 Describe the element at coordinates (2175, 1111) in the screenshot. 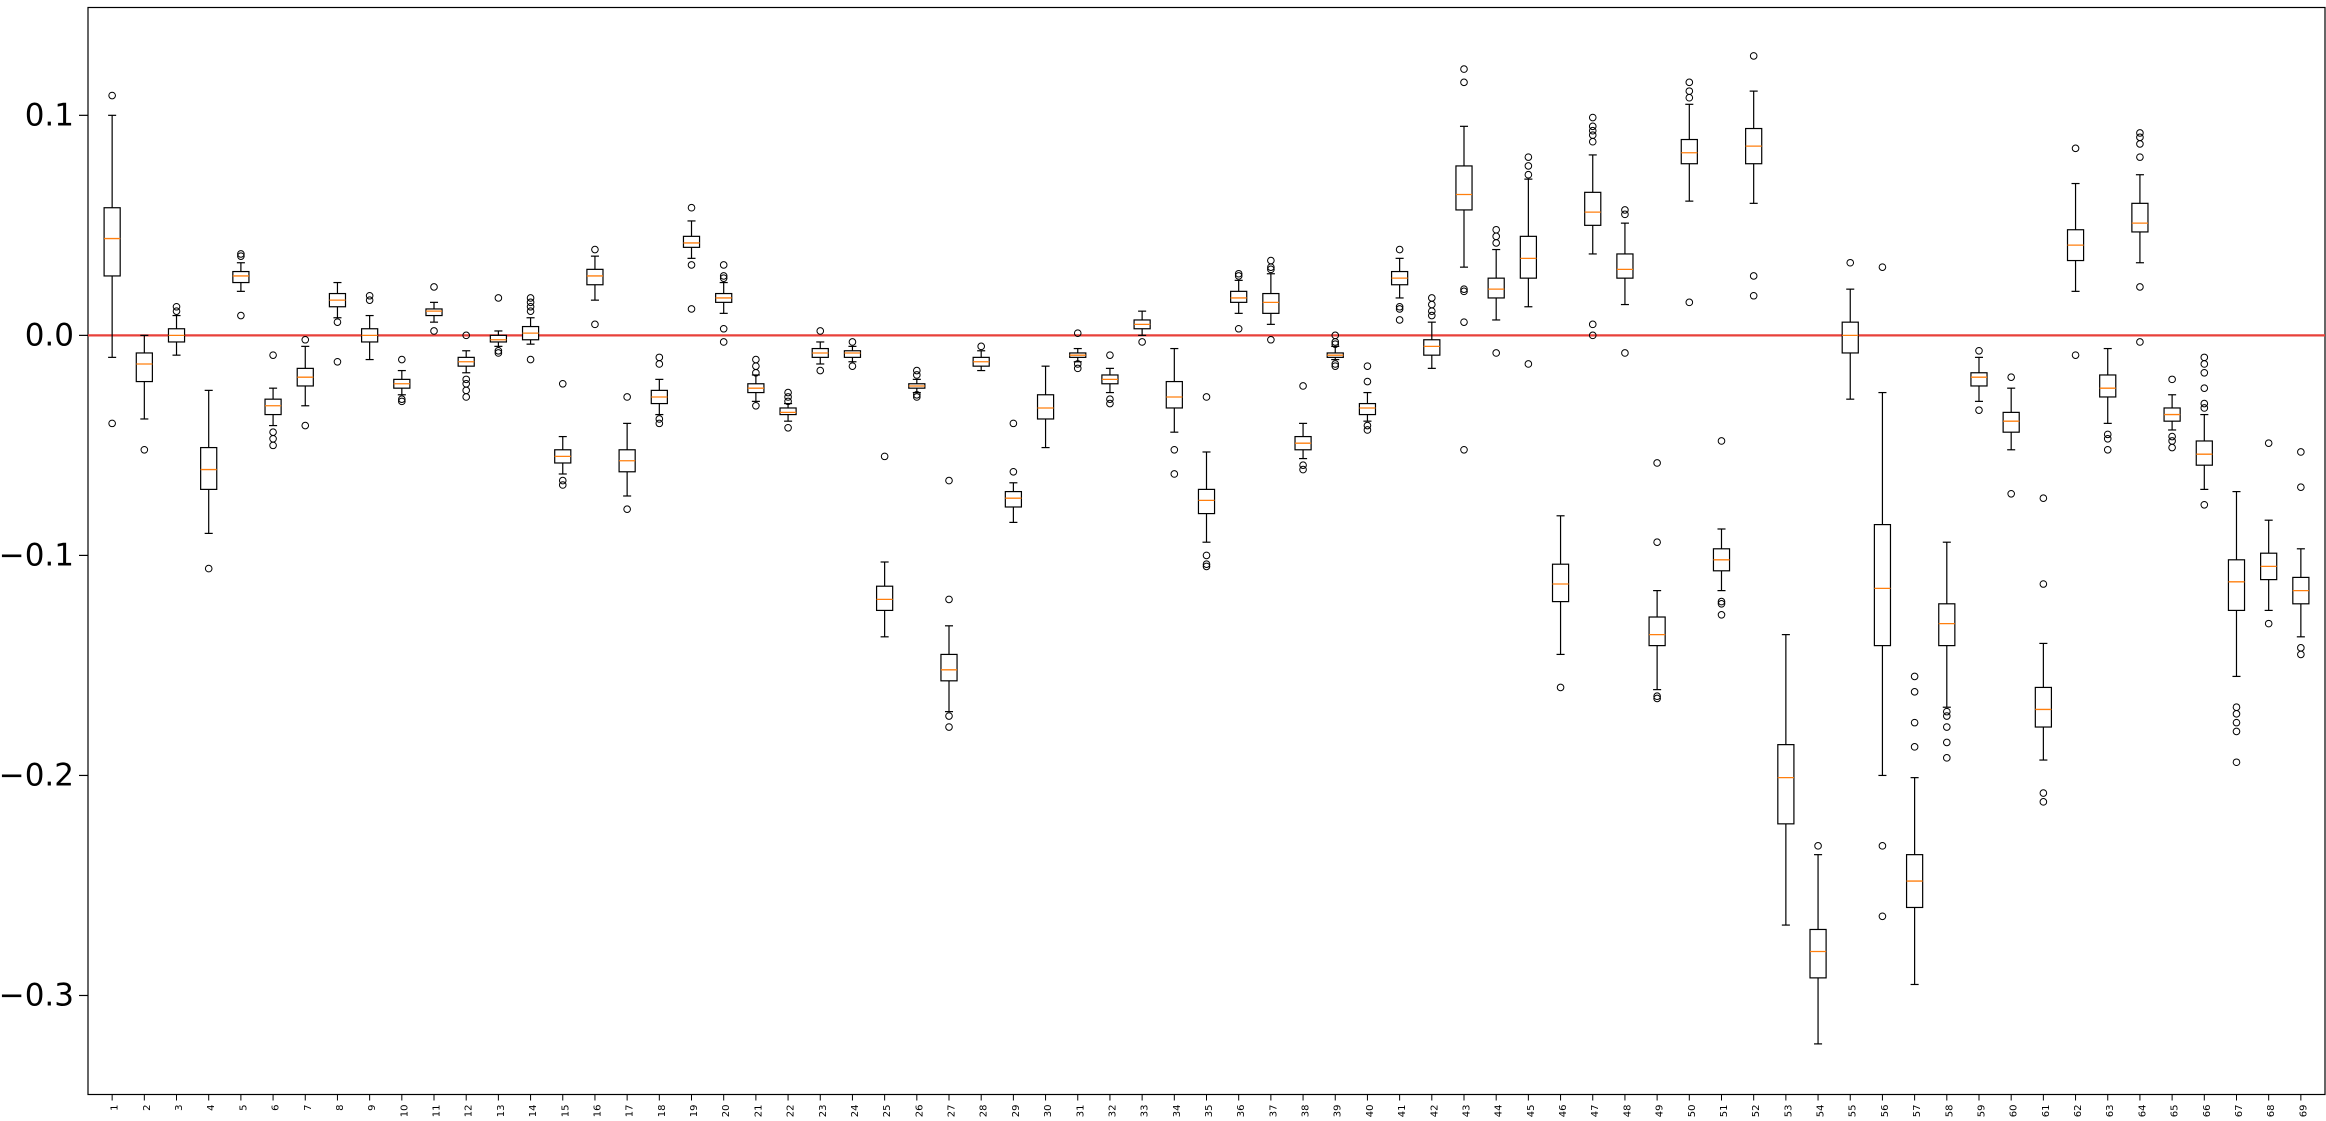

I see `x-tick-label: 65` at that location.